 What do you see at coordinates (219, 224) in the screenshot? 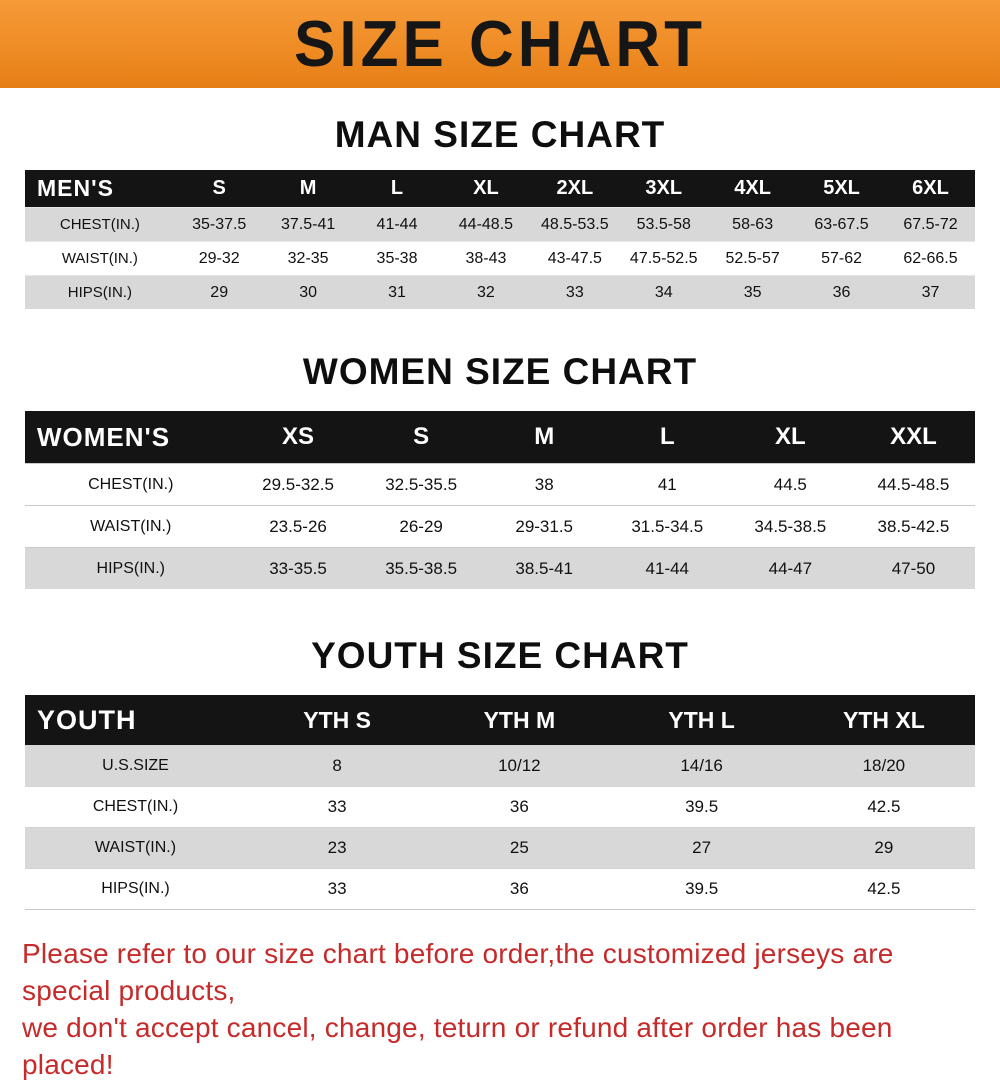
I see `table-cell: 35-37.5` at bounding box center [219, 224].